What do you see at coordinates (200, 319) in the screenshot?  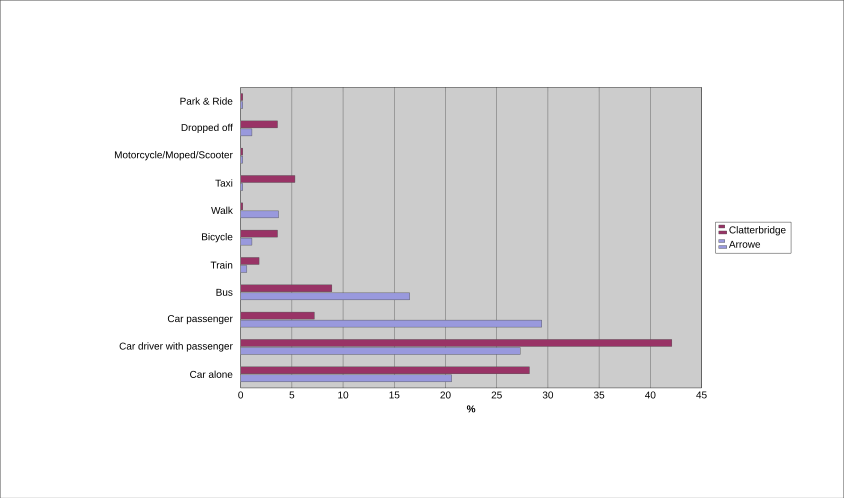 I see `y-tick-label: Car passenger` at bounding box center [200, 319].